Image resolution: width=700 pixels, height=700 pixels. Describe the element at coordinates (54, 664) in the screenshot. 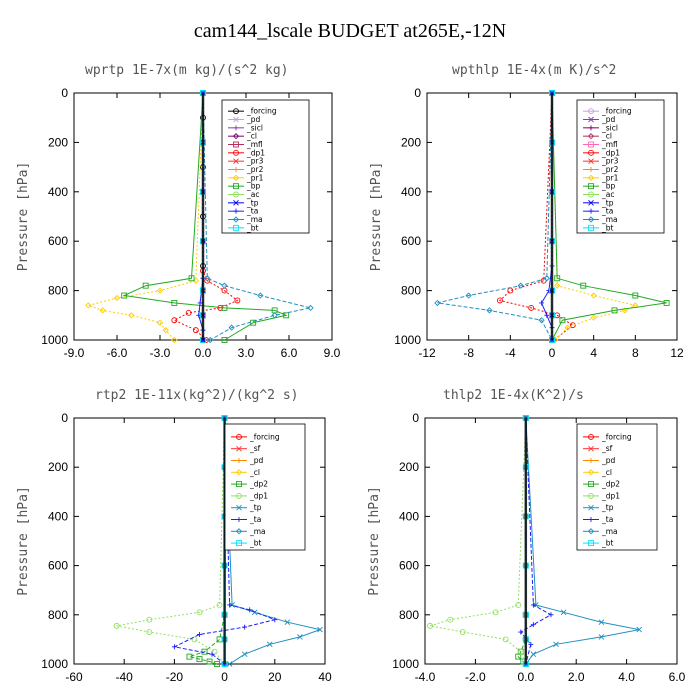

I see `y-tick-label: 1000` at that location.